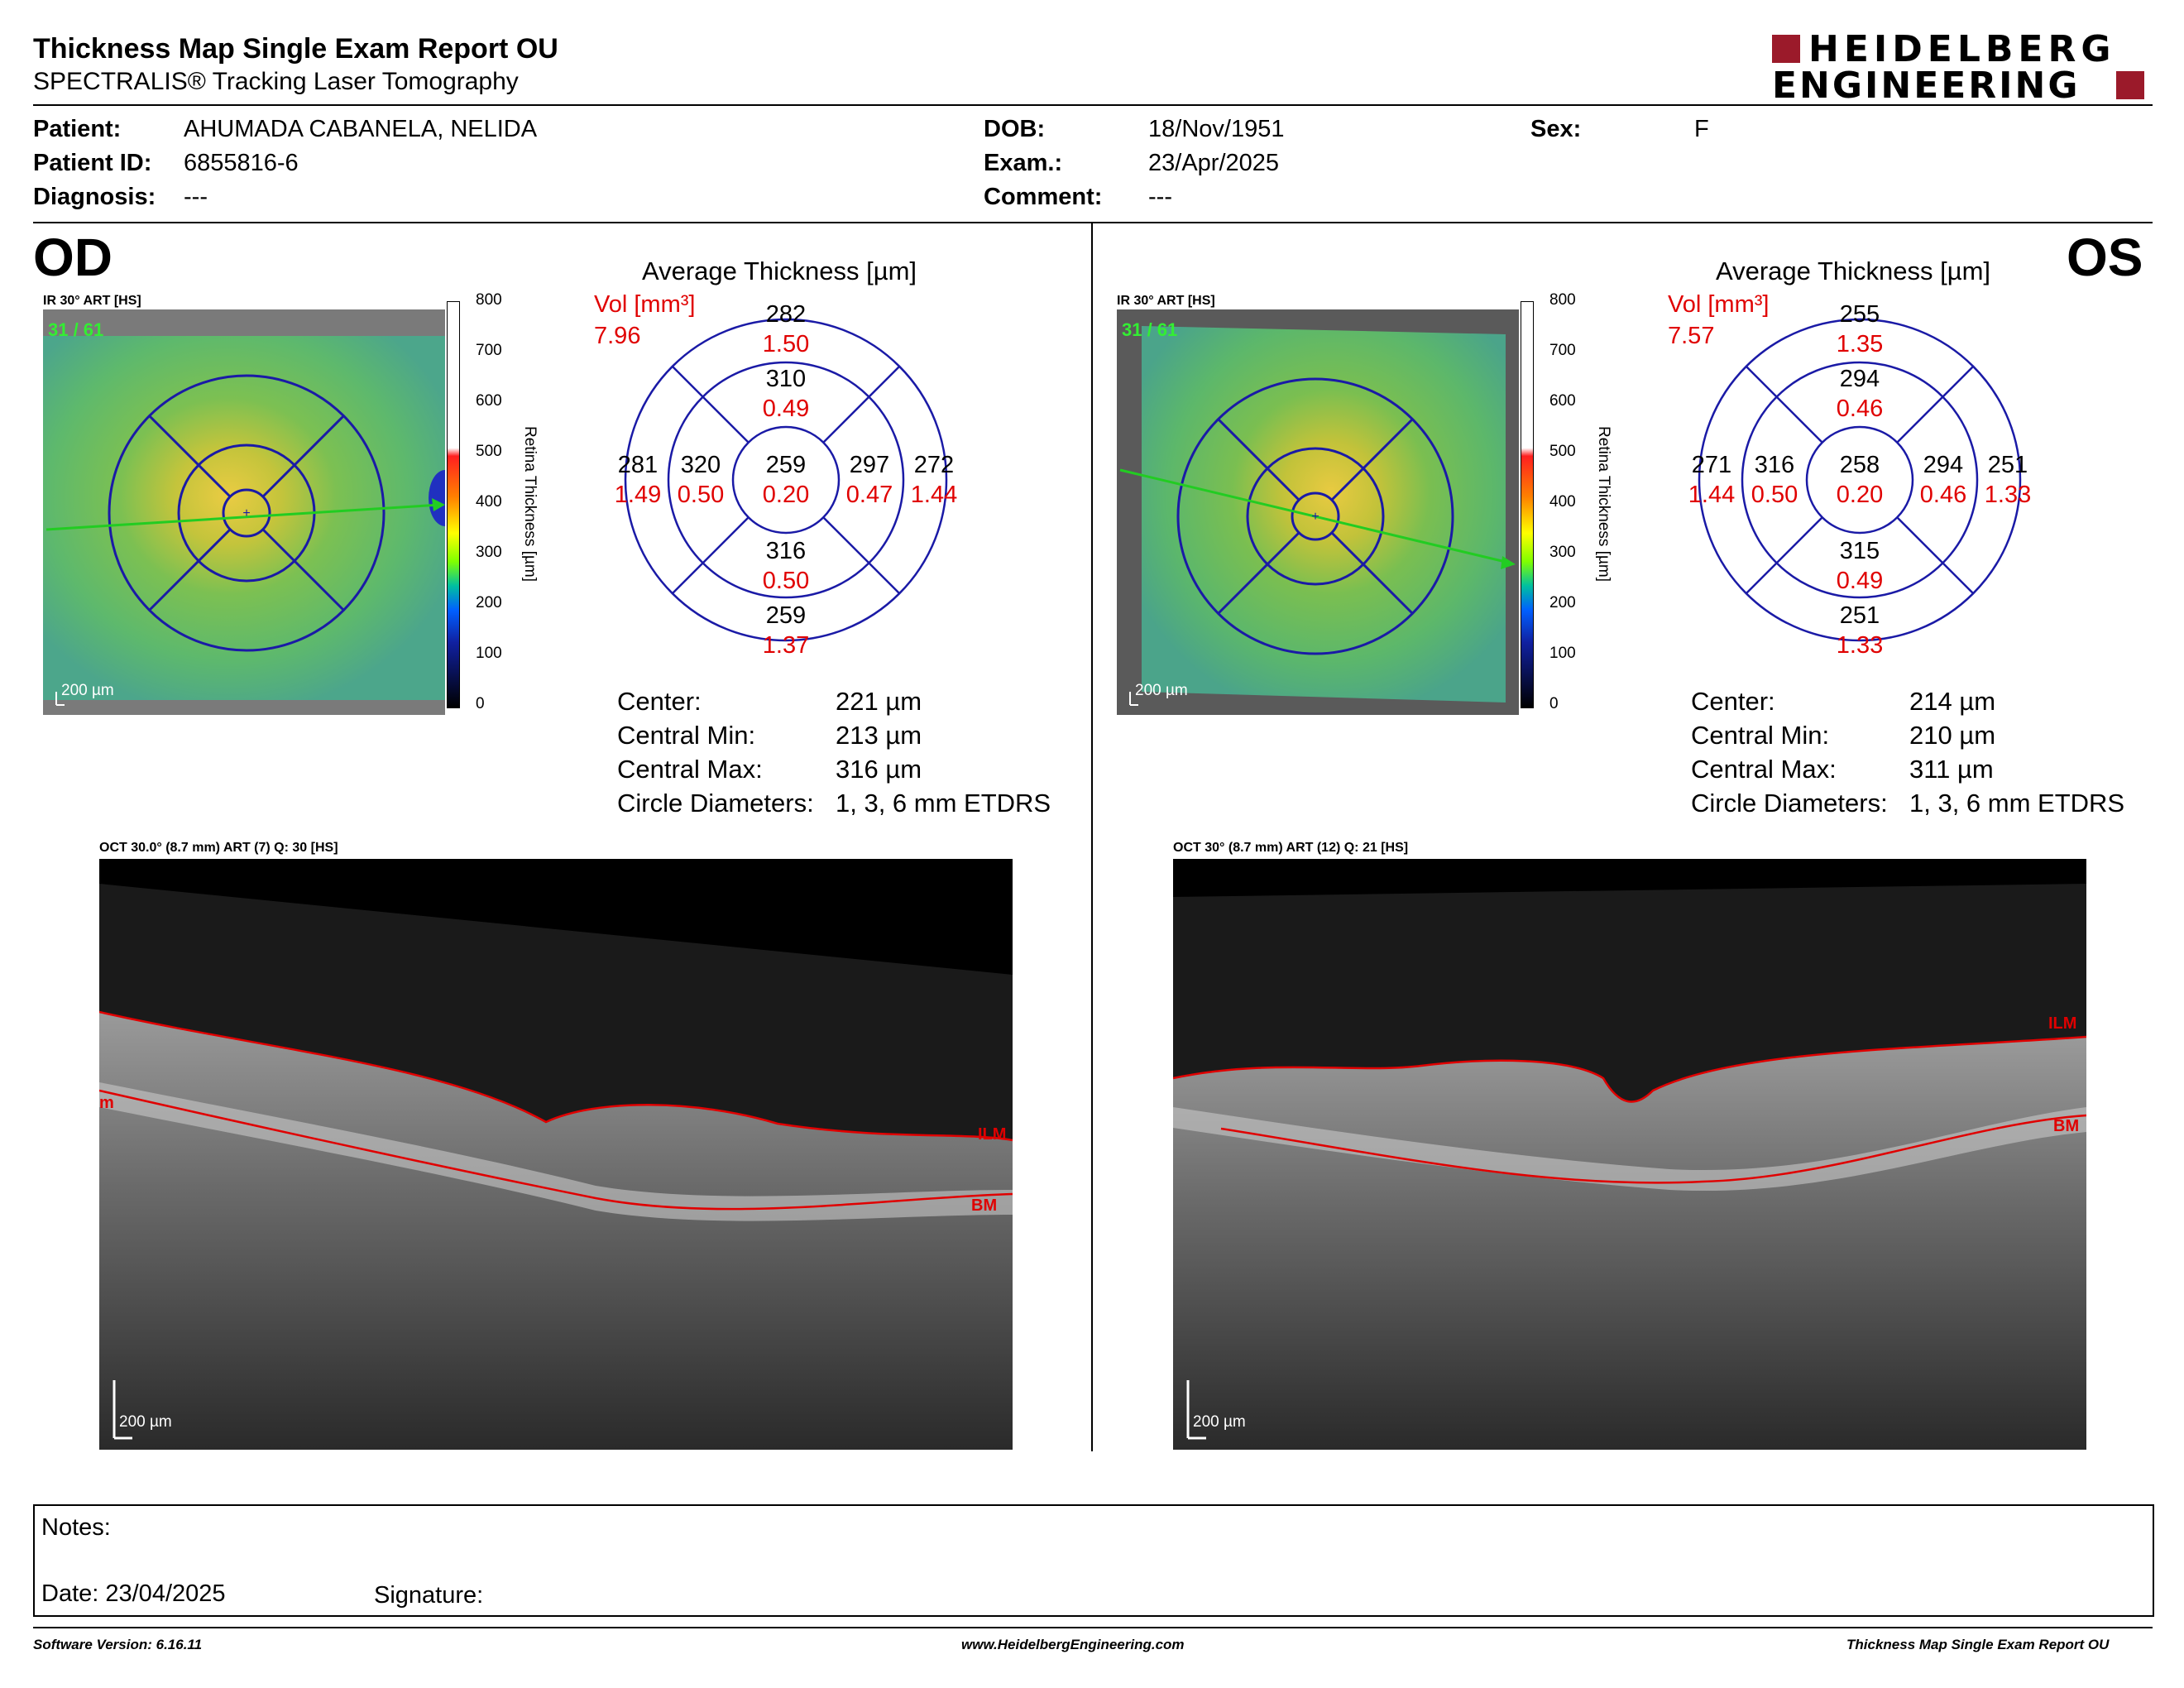 The height and width of the screenshot is (1688, 2184). What do you see at coordinates (1943, 465) in the screenshot?
I see `os-inner-right-thickness: 294` at bounding box center [1943, 465].